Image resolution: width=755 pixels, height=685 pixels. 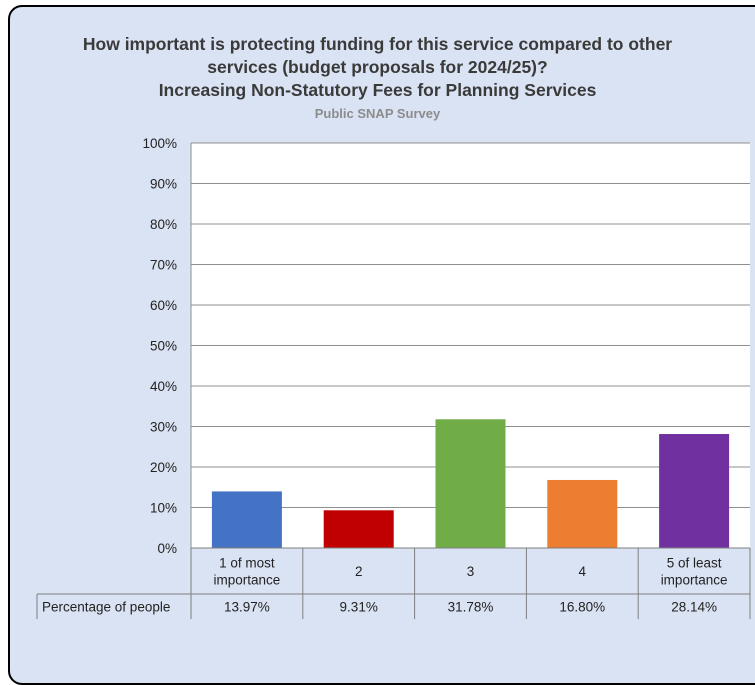 What do you see at coordinates (393, 606) in the screenshot?
I see `table-value-row` at bounding box center [393, 606].